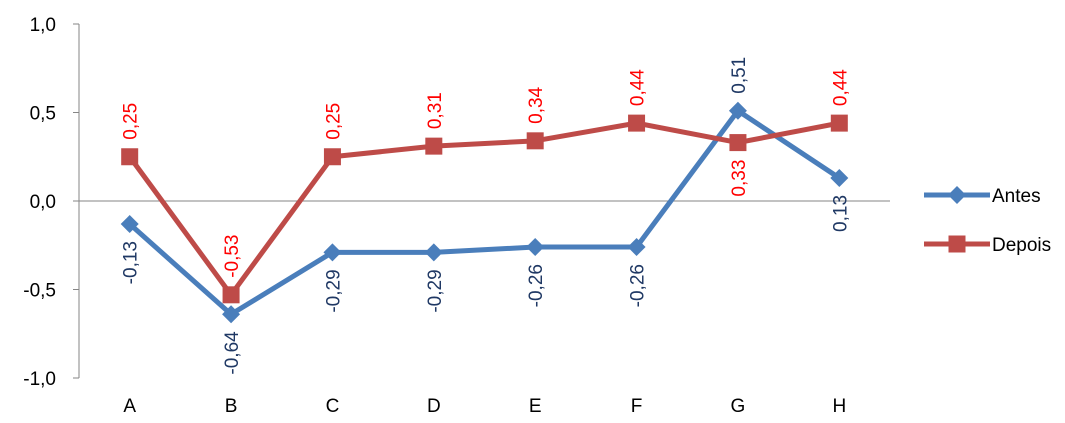 Image resolution: width=1065 pixels, height=423 pixels. What do you see at coordinates (957, 244) in the screenshot?
I see `legend-marker-depois` at bounding box center [957, 244].